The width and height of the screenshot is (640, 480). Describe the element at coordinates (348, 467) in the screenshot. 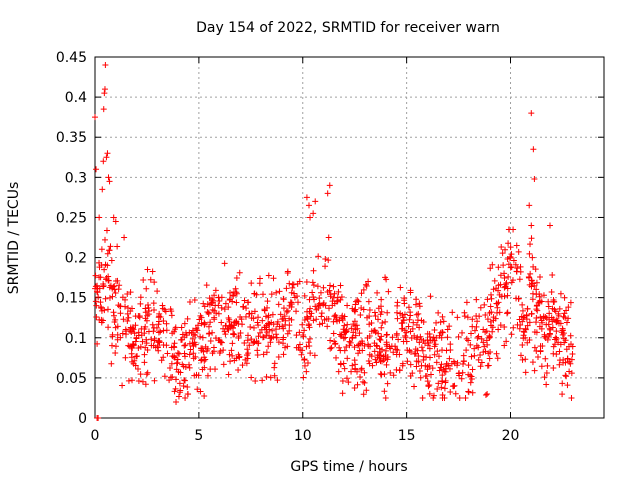

I see `x-axis-label: GPS time / hours` at that location.